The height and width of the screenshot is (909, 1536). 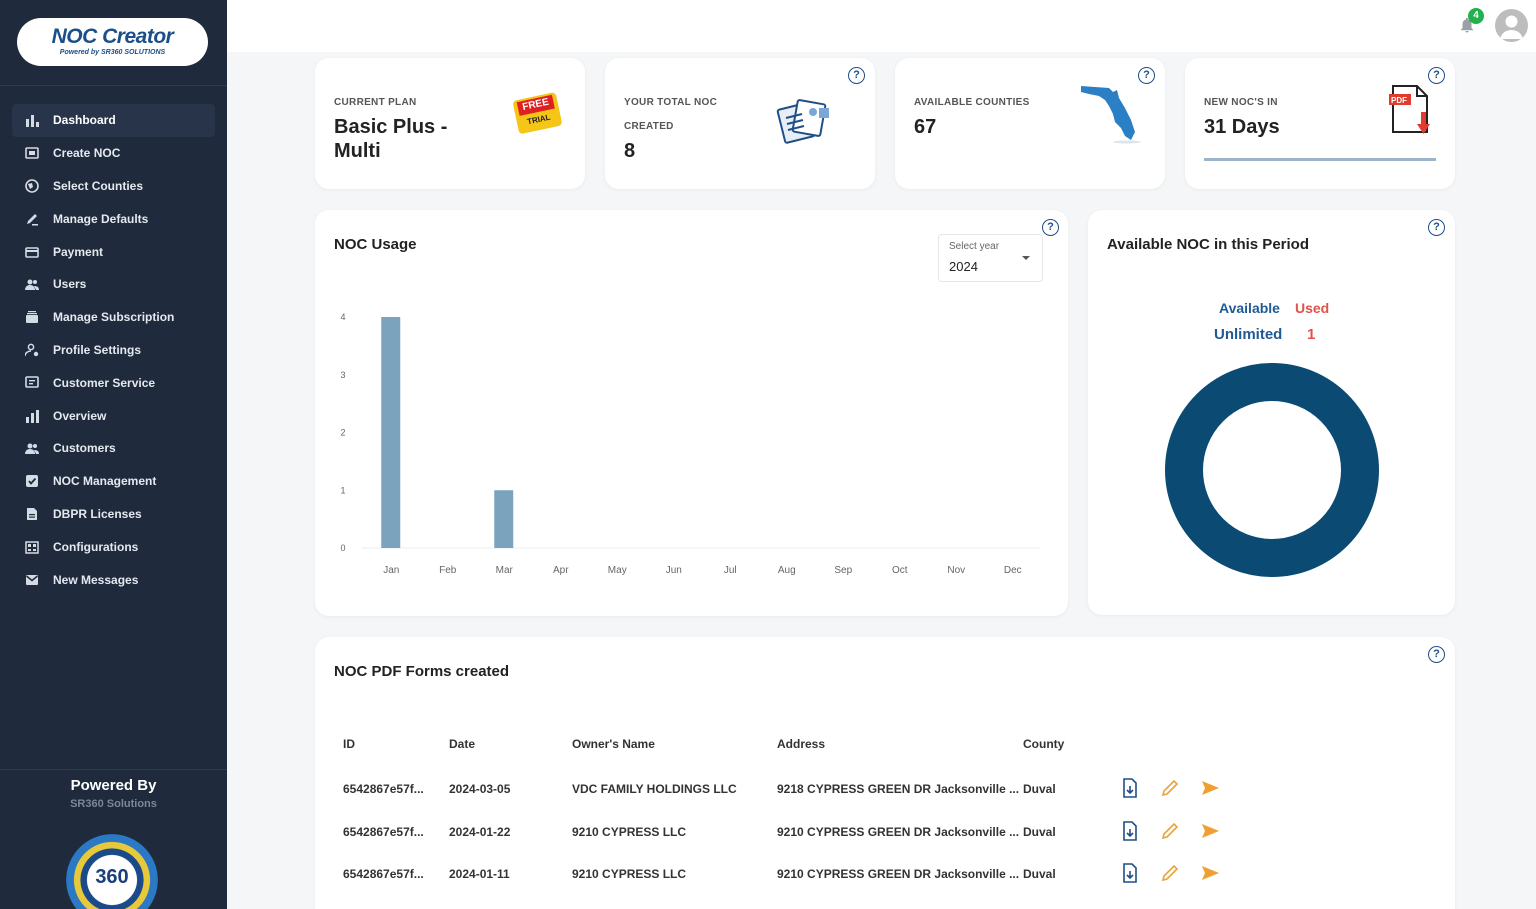 What do you see at coordinates (342, 548) in the screenshot?
I see `y-tick-label: 0` at bounding box center [342, 548].